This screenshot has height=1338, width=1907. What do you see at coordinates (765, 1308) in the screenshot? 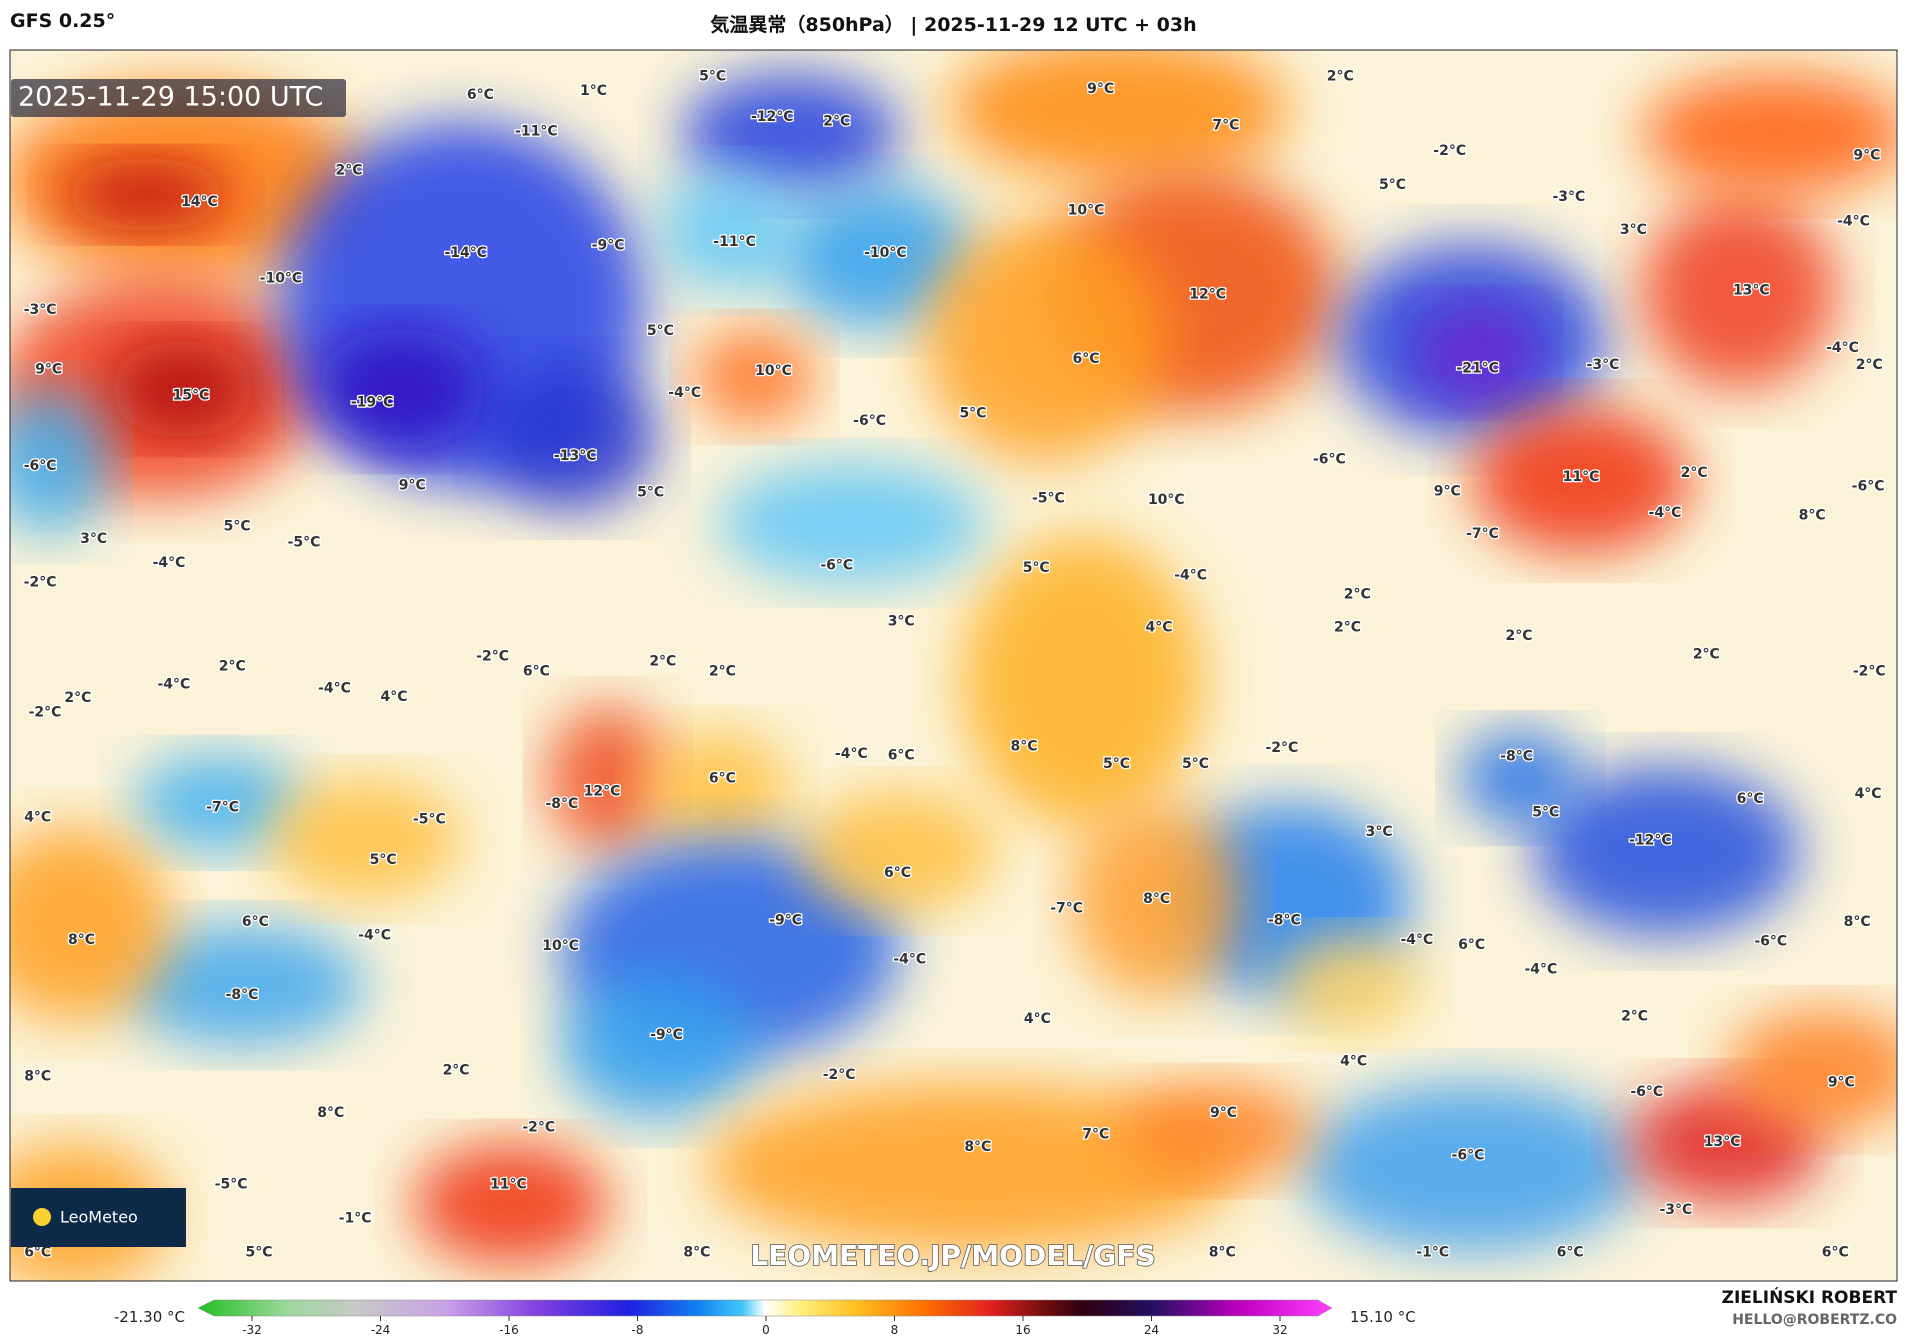
I see `colorbar` at bounding box center [765, 1308].